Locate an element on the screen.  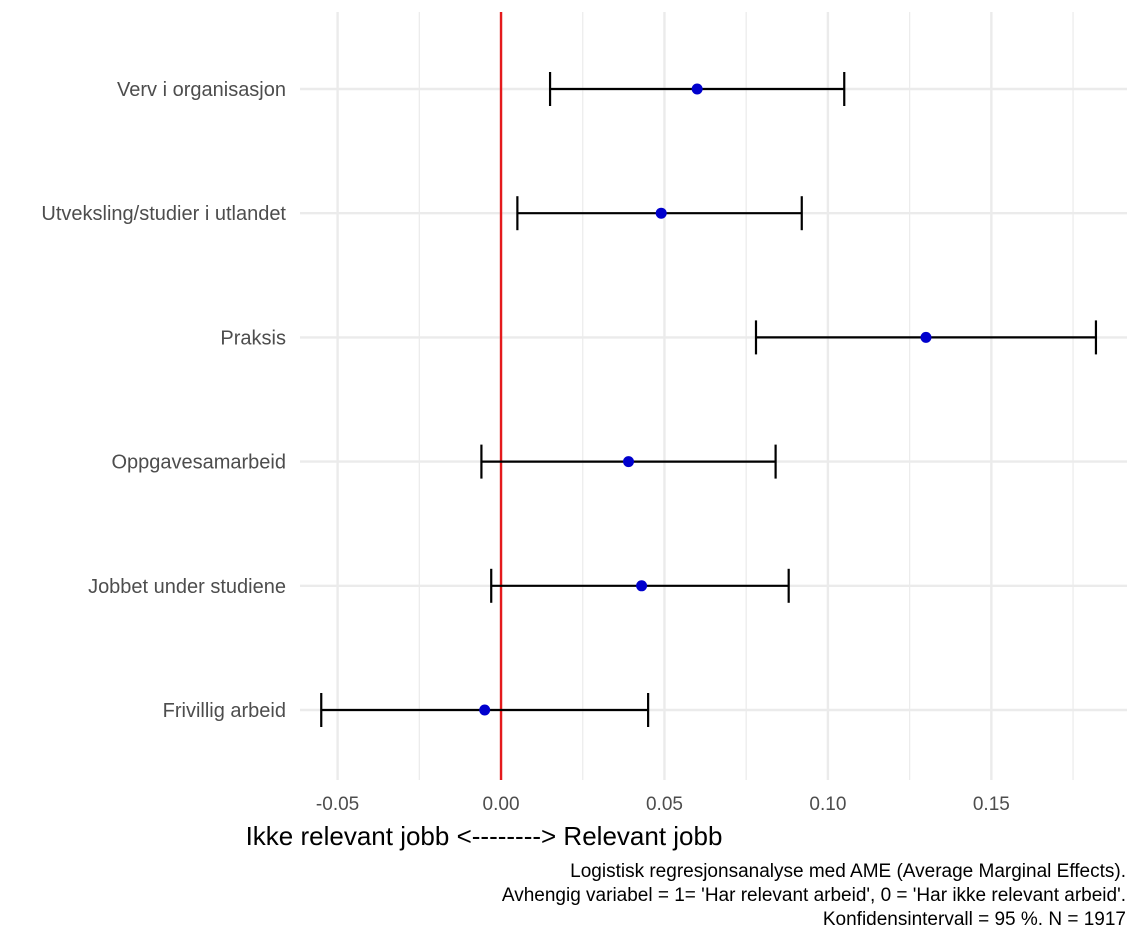
category-label: Verv i organisasjon is located at coordinates (201, 90).